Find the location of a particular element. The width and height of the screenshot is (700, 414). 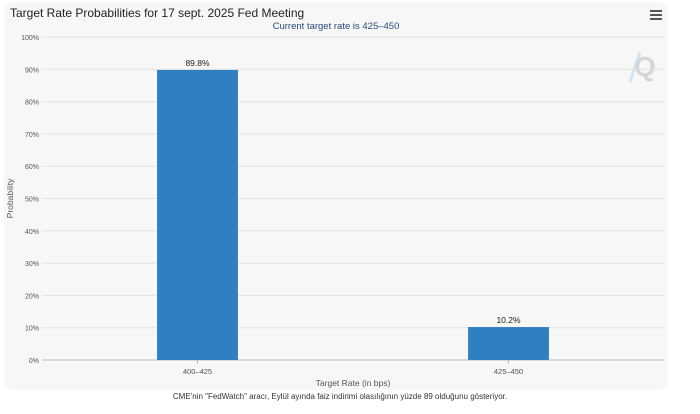

y-tick-label: 90% is located at coordinates (32, 70).